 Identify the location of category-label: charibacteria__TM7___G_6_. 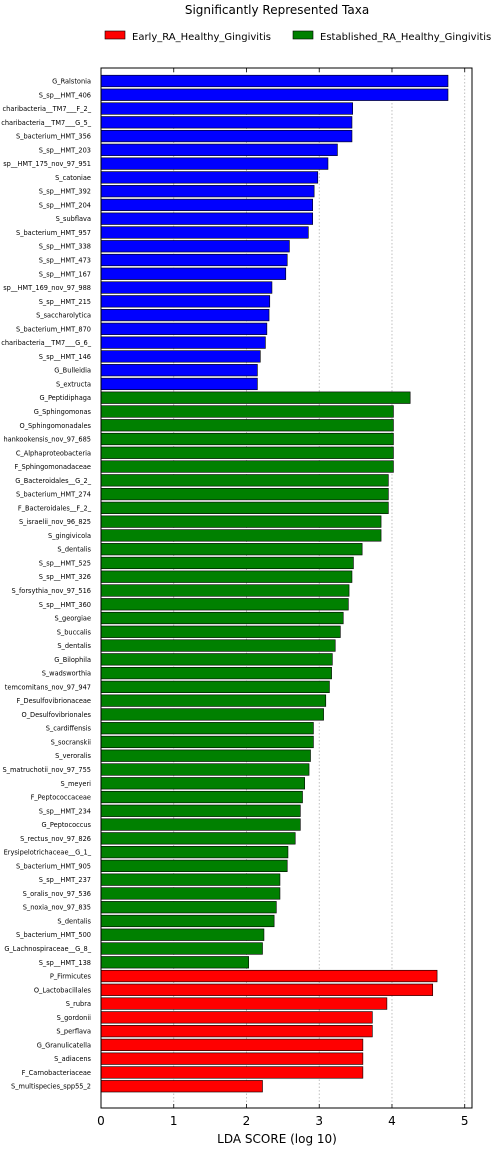
(46, 343).